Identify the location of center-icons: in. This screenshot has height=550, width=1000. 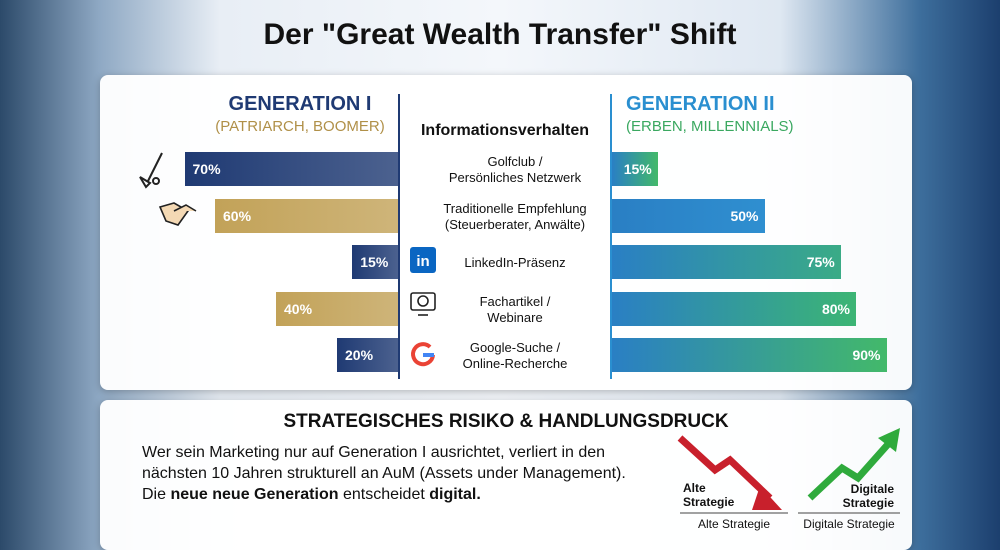
(423, 307).